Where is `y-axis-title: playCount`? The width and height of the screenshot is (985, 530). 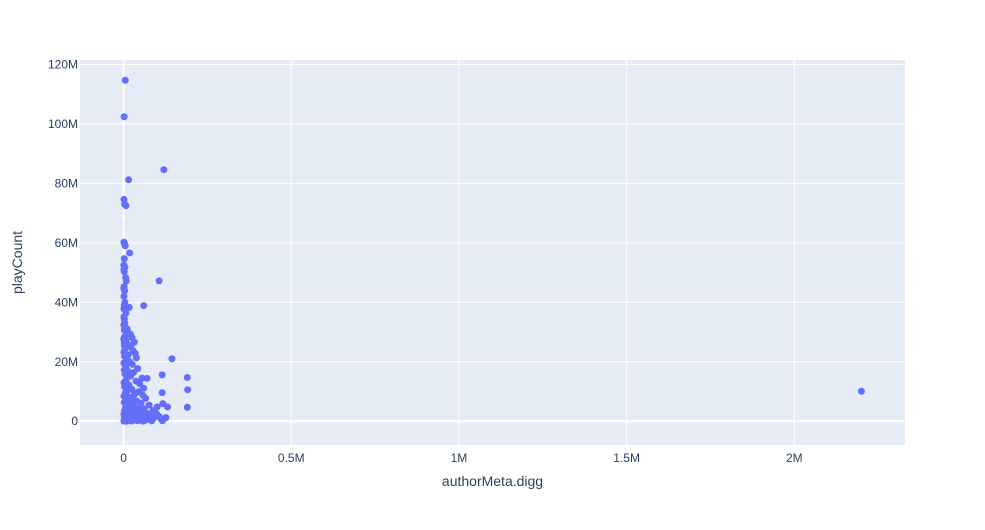 y-axis-title: playCount is located at coordinates (17, 262).